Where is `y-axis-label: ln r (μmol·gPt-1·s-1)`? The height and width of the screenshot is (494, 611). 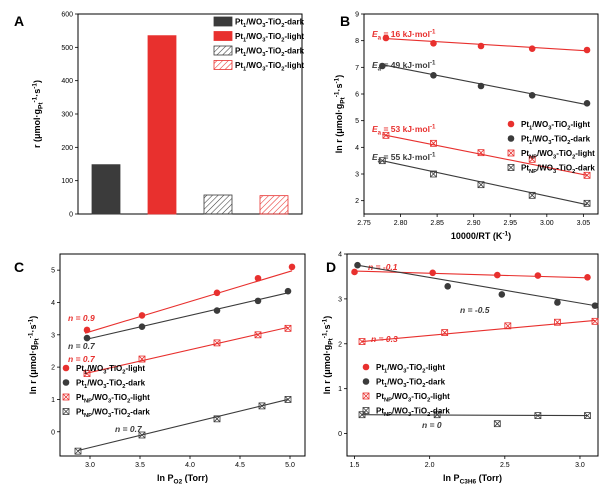 y-axis-label: ln r (μmol·gPt-1·s-1) is located at coordinates (34, 355).